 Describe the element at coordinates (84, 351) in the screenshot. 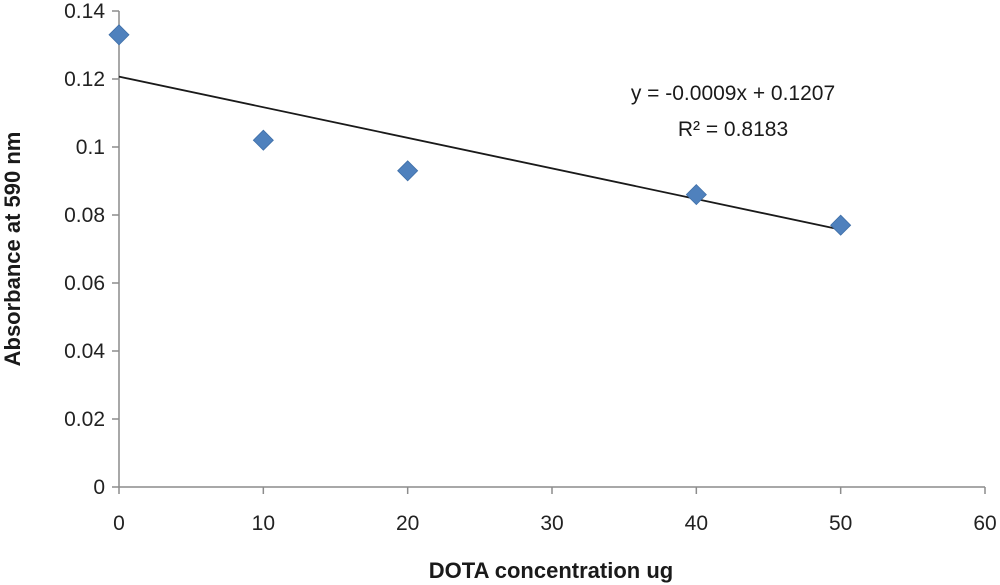

I see `y-tick-label: 0.04` at that location.